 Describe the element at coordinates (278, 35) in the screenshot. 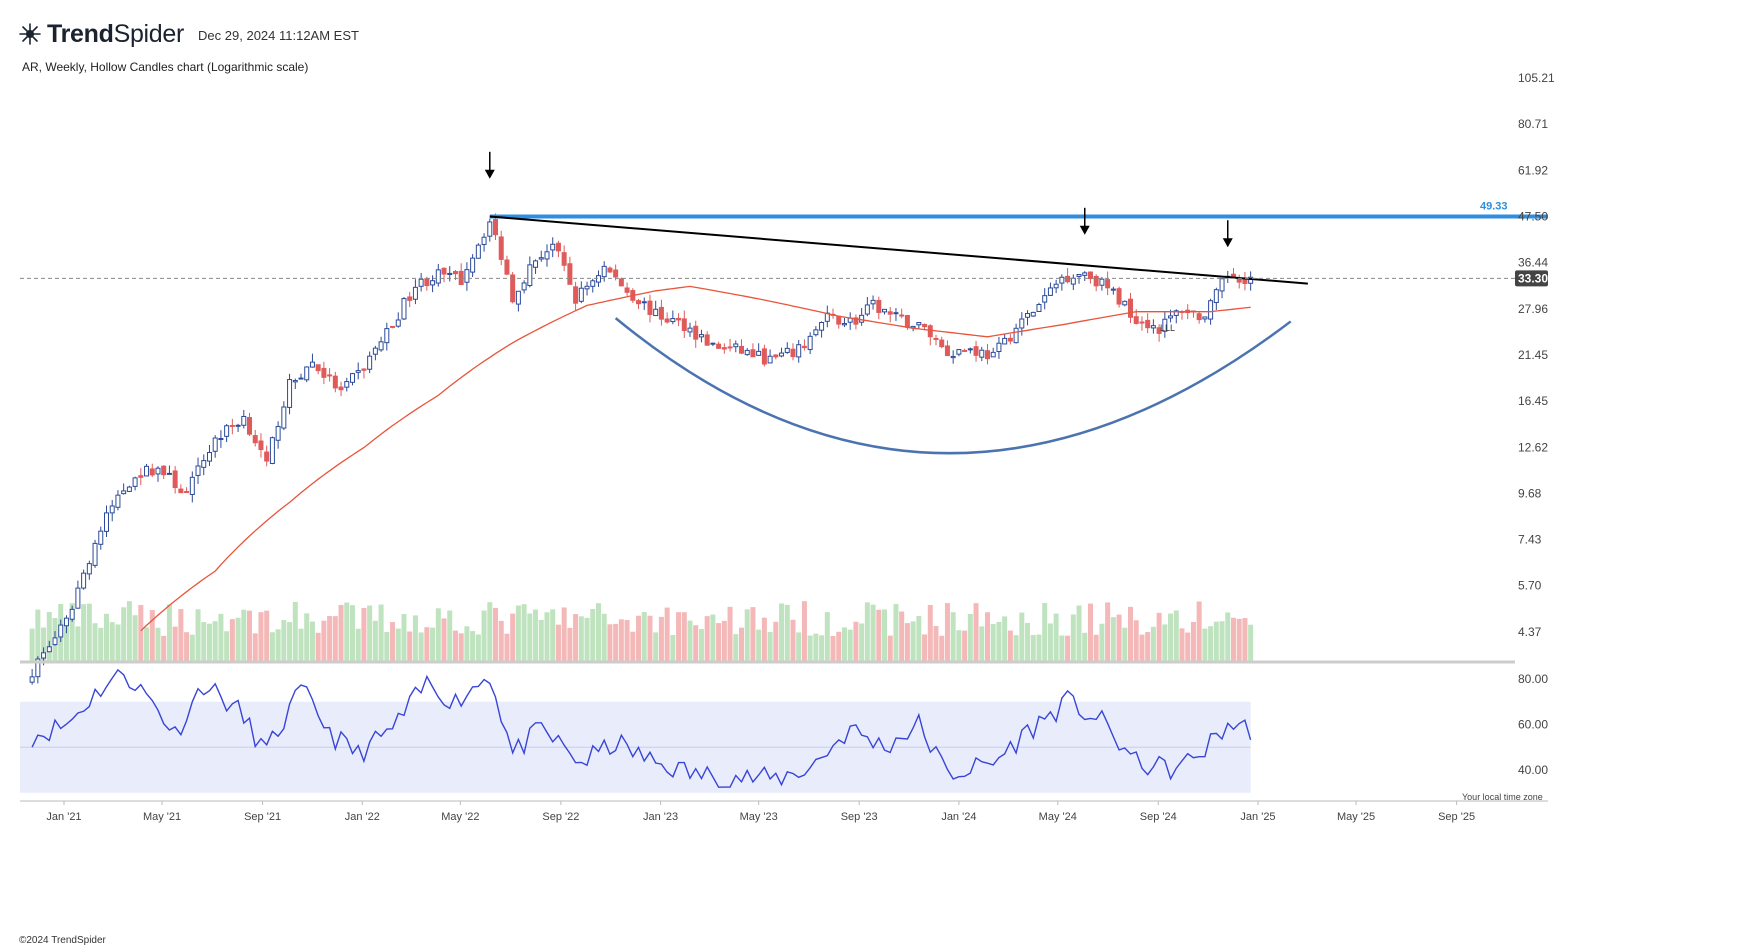

I see `chart-timestamp: Dec 29, 2024 11:12AM EST` at that location.